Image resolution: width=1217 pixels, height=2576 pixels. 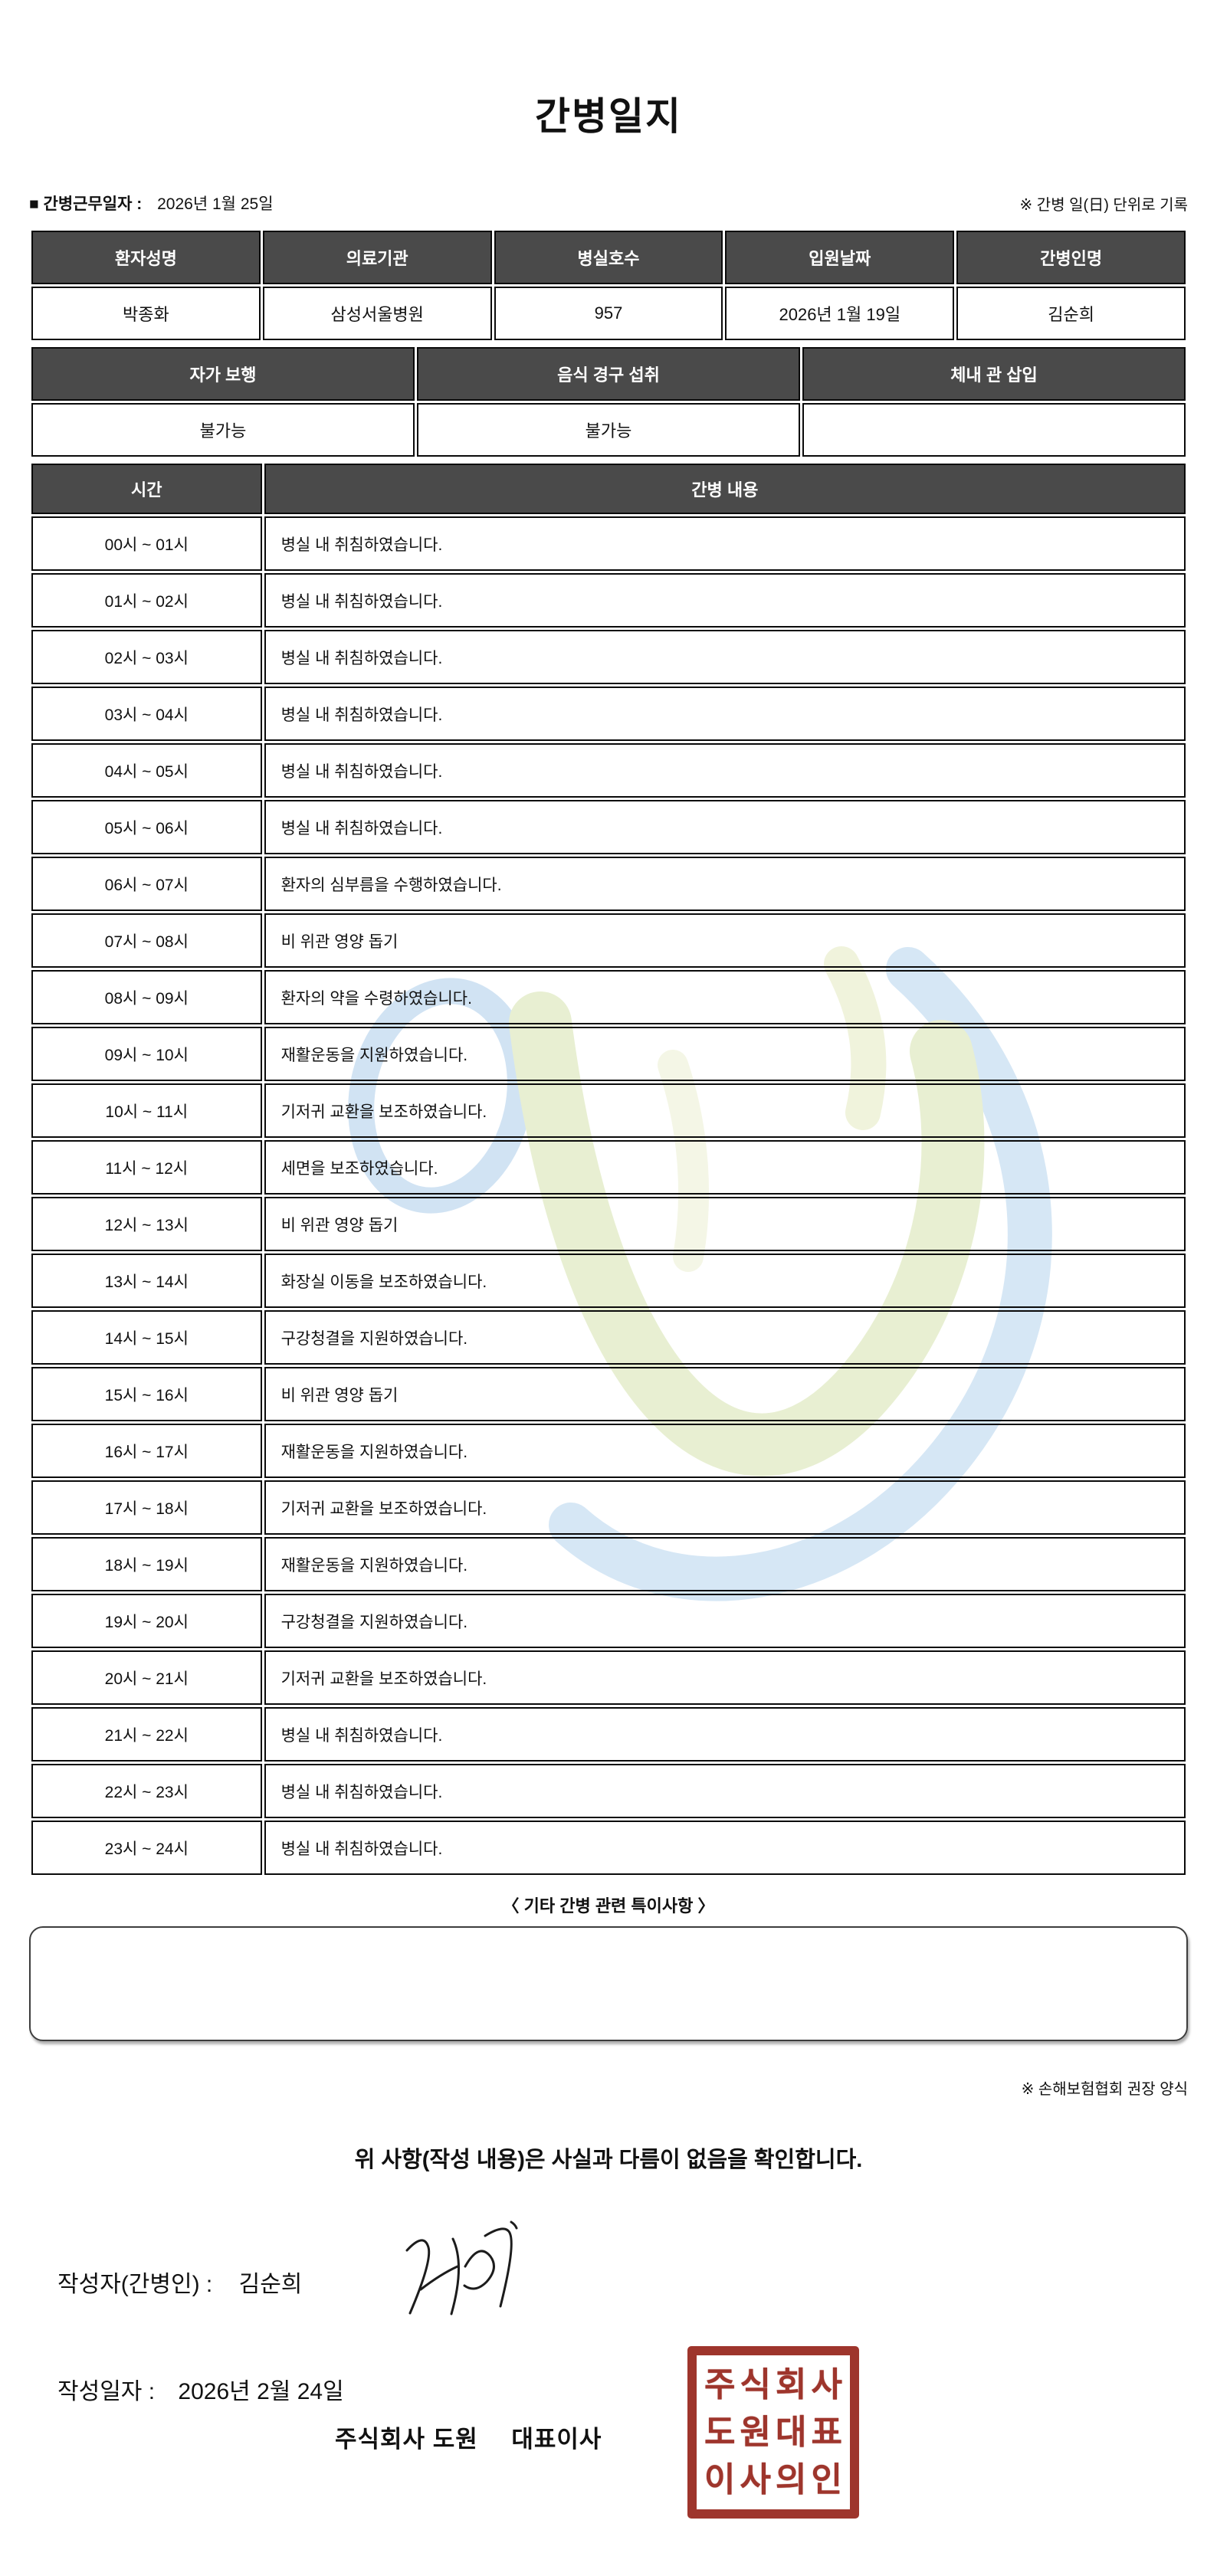 I want to click on written-date-line: 작성일자 : 2026년 2월 24일, so click(x=200, y=2389).